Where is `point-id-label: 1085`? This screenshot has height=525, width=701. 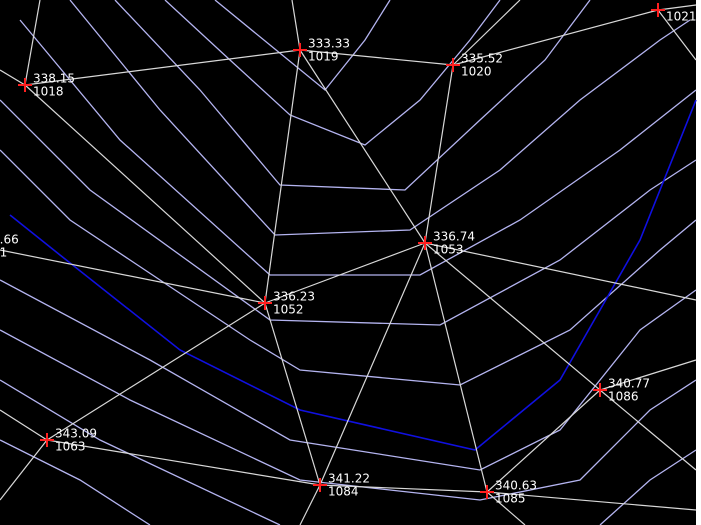 point-id-label: 1085 is located at coordinates (510, 499).